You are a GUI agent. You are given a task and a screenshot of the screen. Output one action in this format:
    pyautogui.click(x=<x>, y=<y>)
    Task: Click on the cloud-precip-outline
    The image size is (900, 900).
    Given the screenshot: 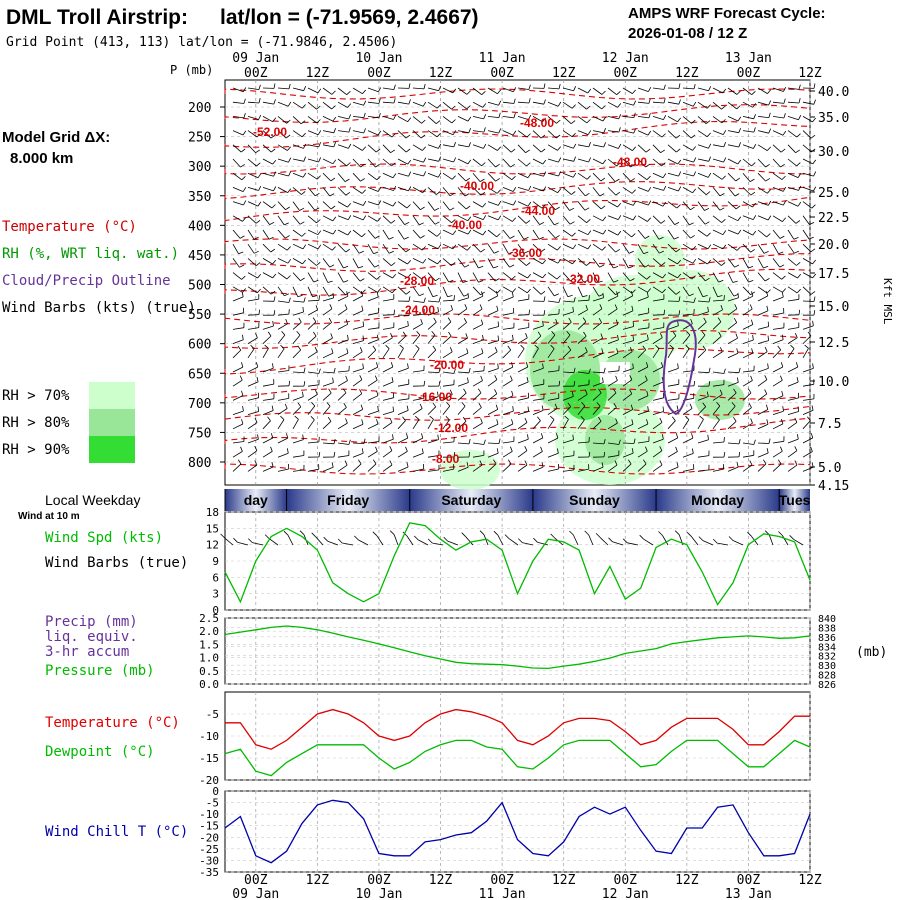 What is the action you would take?
    pyautogui.click(x=679, y=367)
    